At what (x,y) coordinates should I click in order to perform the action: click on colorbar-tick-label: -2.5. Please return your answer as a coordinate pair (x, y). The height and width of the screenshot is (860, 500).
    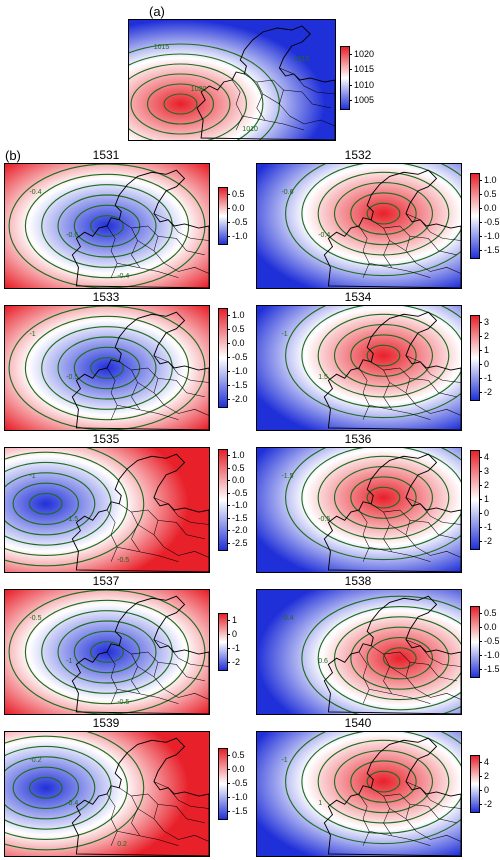
    Looking at the image, I should click on (240, 542).